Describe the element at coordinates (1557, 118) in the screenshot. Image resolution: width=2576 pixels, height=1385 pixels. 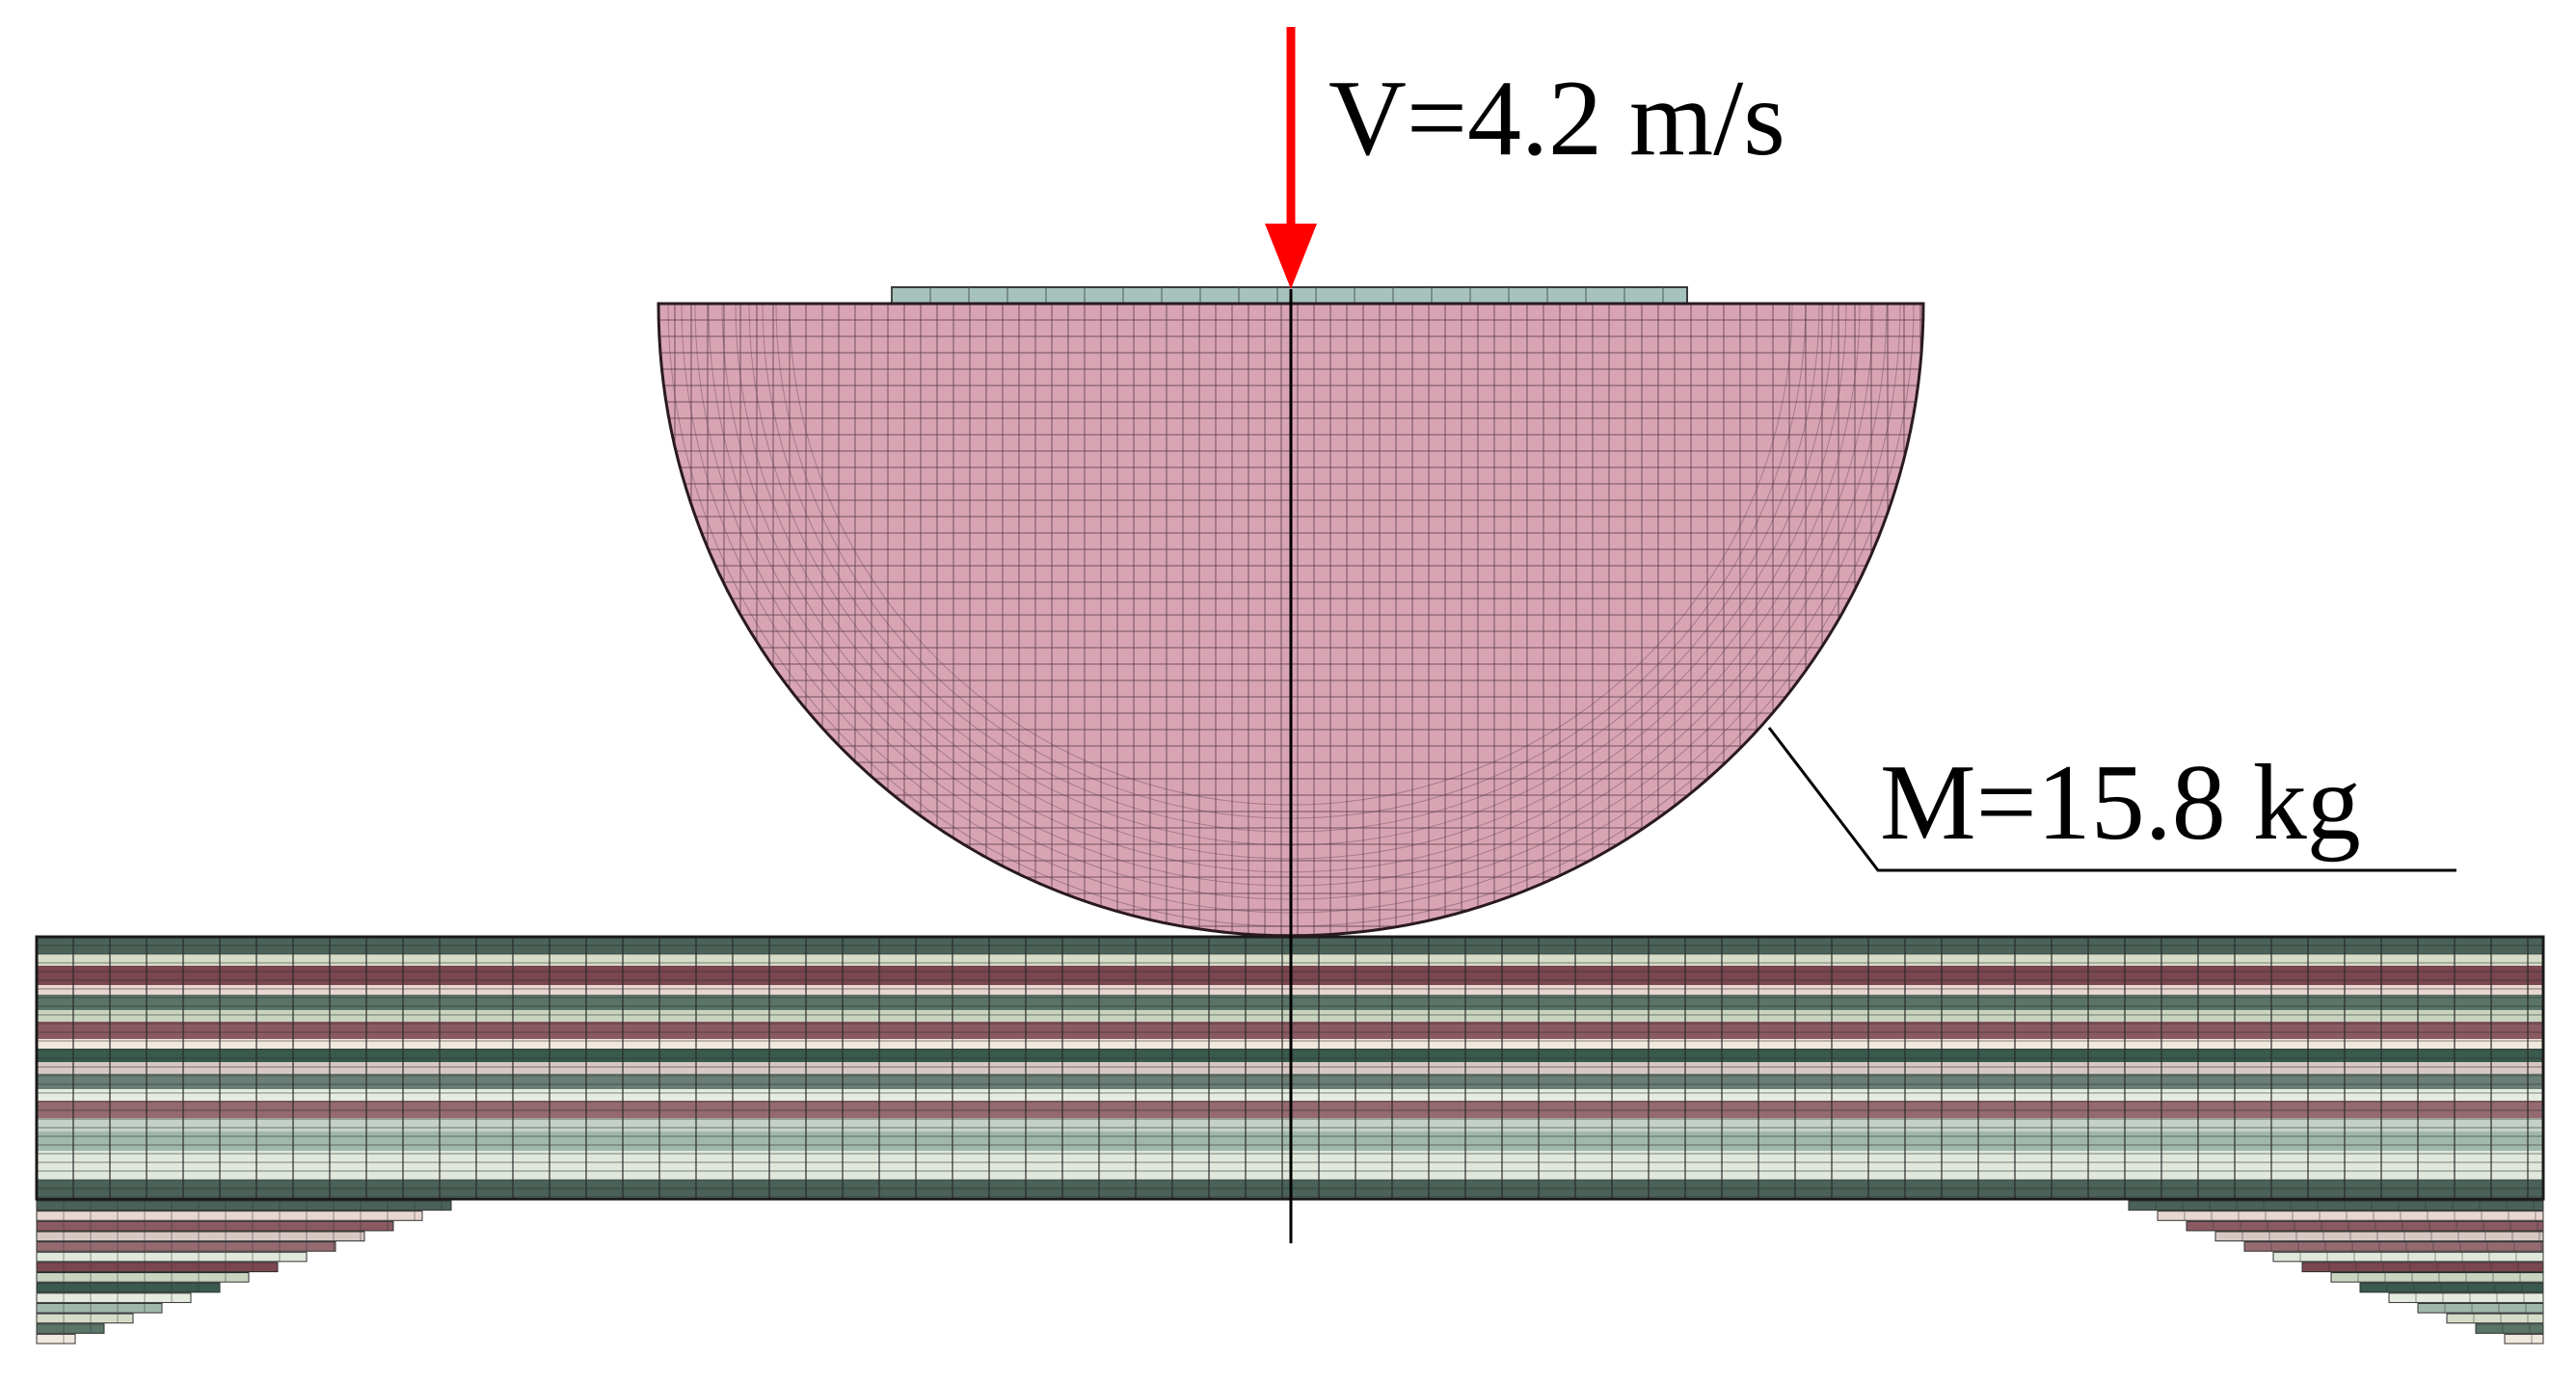
I see `velocity-label: V=4.2 m/s` at that location.